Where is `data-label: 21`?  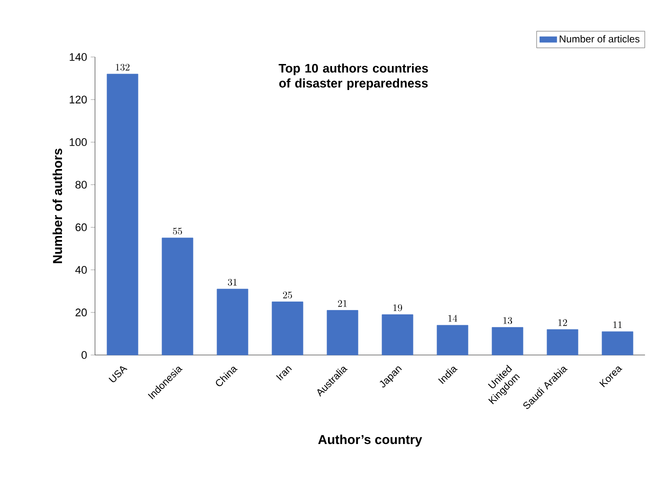
data-label: 21 is located at coordinates (342, 303).